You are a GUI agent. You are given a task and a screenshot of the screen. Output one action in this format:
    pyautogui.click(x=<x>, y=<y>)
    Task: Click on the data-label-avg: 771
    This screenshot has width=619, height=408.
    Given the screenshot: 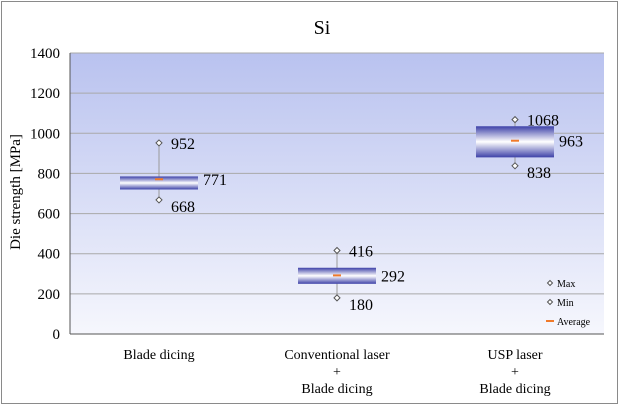 What is the action you would take?
    pyautogui.click(x=215, y=180)
    